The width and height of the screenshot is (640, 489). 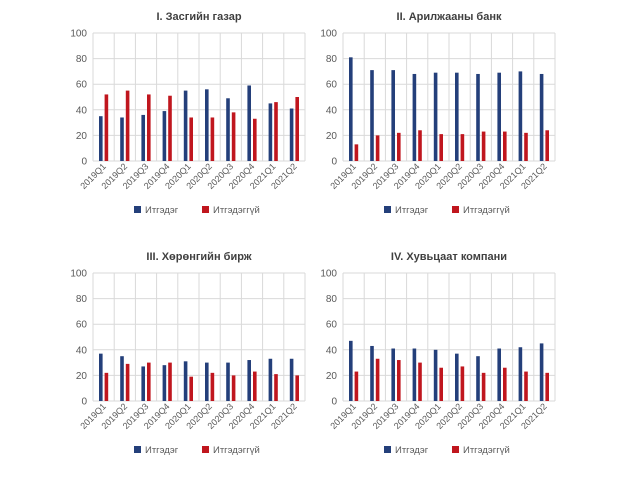 I want to click on chart-title: I. Засгийн газар, so click(x=198, y=17).